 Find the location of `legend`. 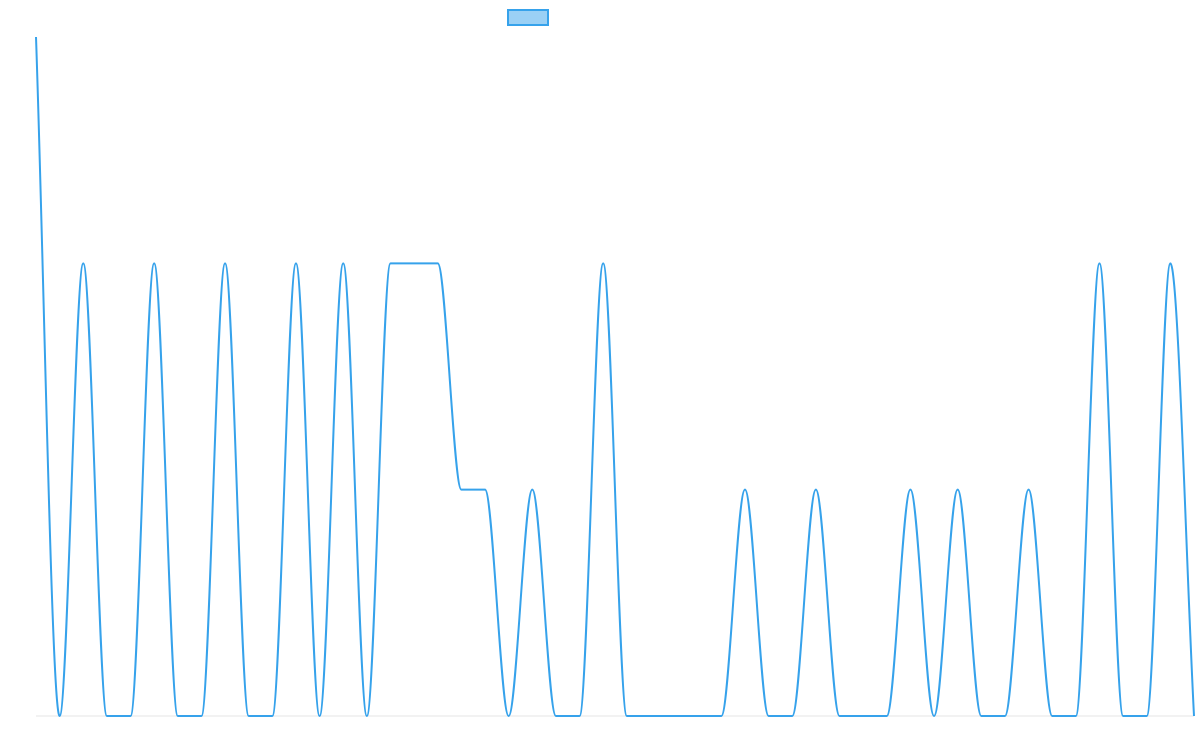

legend is located at coordinates (528, 17).